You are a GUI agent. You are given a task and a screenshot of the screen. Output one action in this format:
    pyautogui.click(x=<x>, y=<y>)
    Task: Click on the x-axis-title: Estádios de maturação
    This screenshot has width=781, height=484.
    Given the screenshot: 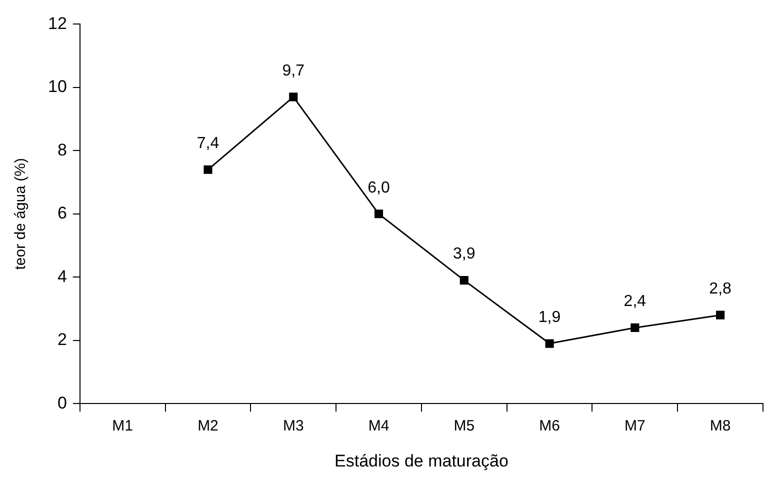 What is the action you would take?
    pyautogui.click(x=421, y=460)
    